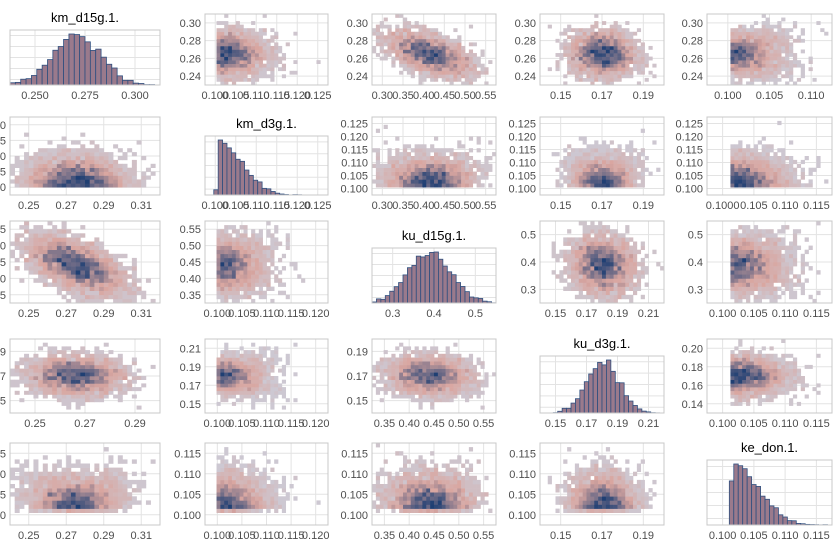  What do you see at coordinates (769, 49) in the screenshot?
I see `panel-border` at bounding box center [769, 49].